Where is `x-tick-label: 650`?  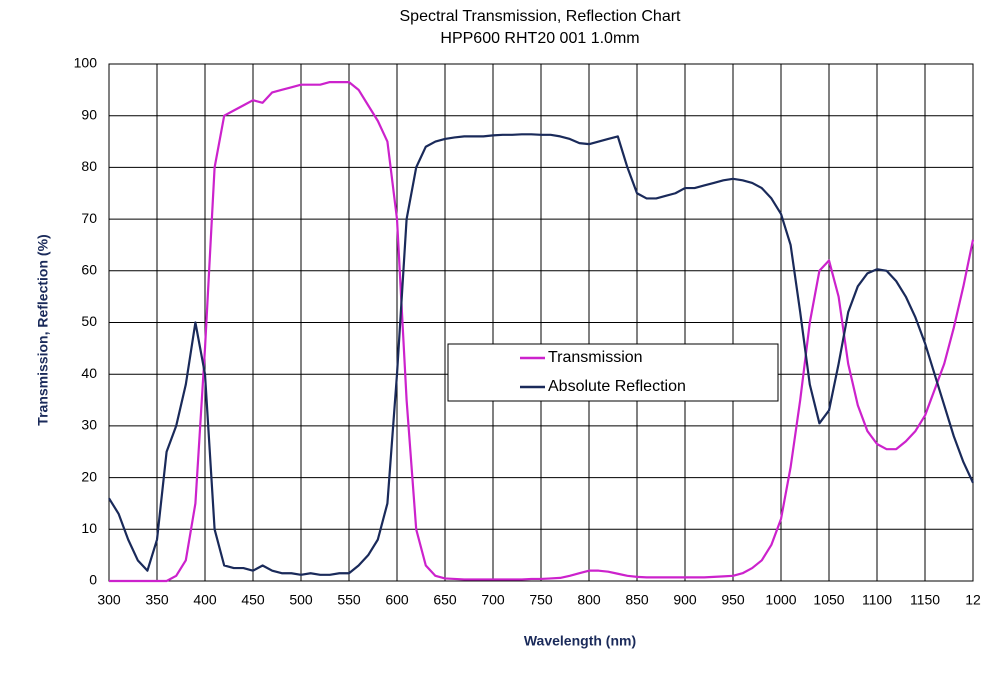 x-tick-label: 650 is located at coordinates (445, 600).